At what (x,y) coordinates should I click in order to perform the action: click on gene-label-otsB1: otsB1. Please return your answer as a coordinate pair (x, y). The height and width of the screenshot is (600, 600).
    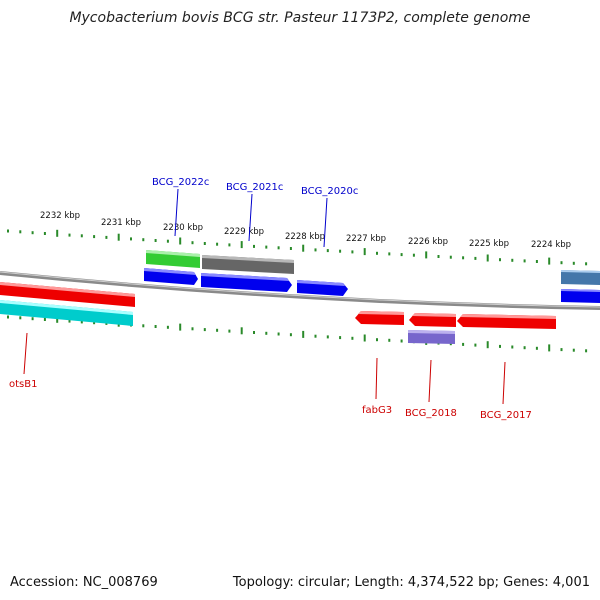
    Looking at the image, I should click on (23, 384).